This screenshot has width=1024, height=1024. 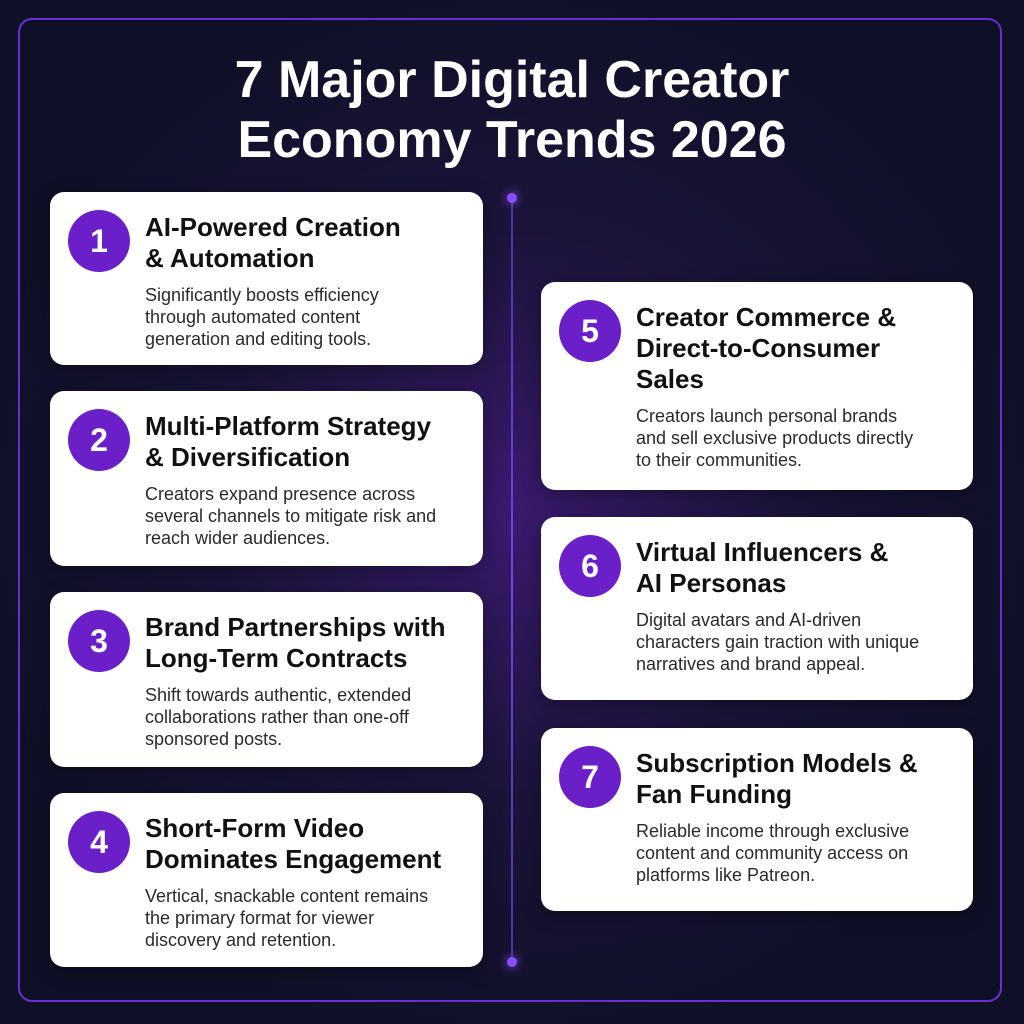 What do you see at coordinates (99, 641) in the screenshot?
I see `trend-number: 3` at bounding box center [99, 641].